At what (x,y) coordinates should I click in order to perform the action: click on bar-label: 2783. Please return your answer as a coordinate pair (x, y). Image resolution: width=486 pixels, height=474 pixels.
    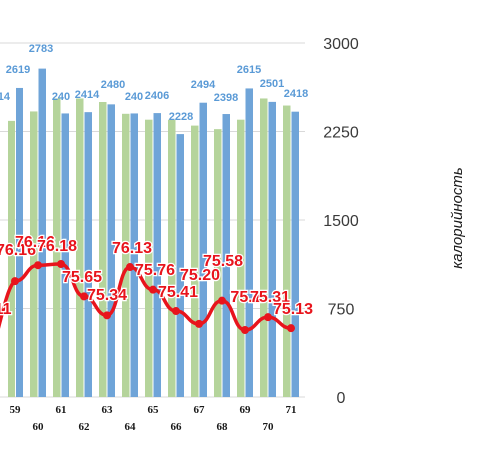
    Looking at the image, I should click on (41, 49).